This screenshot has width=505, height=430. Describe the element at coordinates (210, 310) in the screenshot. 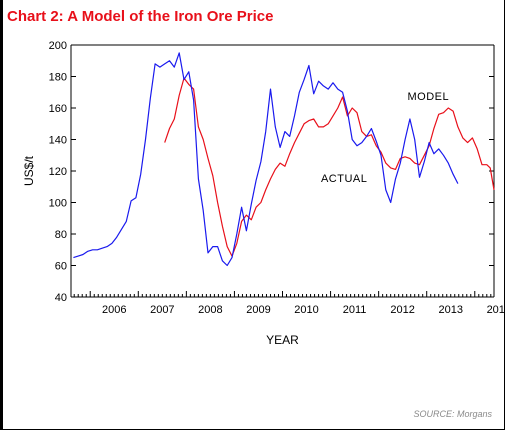

I see `x-tick-label: 2008` at that location.